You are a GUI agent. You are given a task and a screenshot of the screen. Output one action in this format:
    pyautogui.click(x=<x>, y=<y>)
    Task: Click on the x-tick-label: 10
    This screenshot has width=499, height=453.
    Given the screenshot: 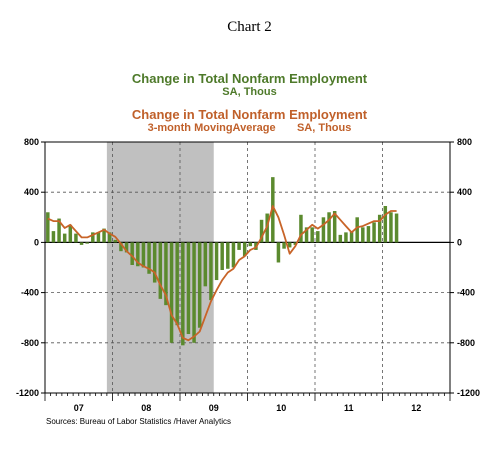 What is the action you would take?
    pyautogui.click(x=281, y=408)
    